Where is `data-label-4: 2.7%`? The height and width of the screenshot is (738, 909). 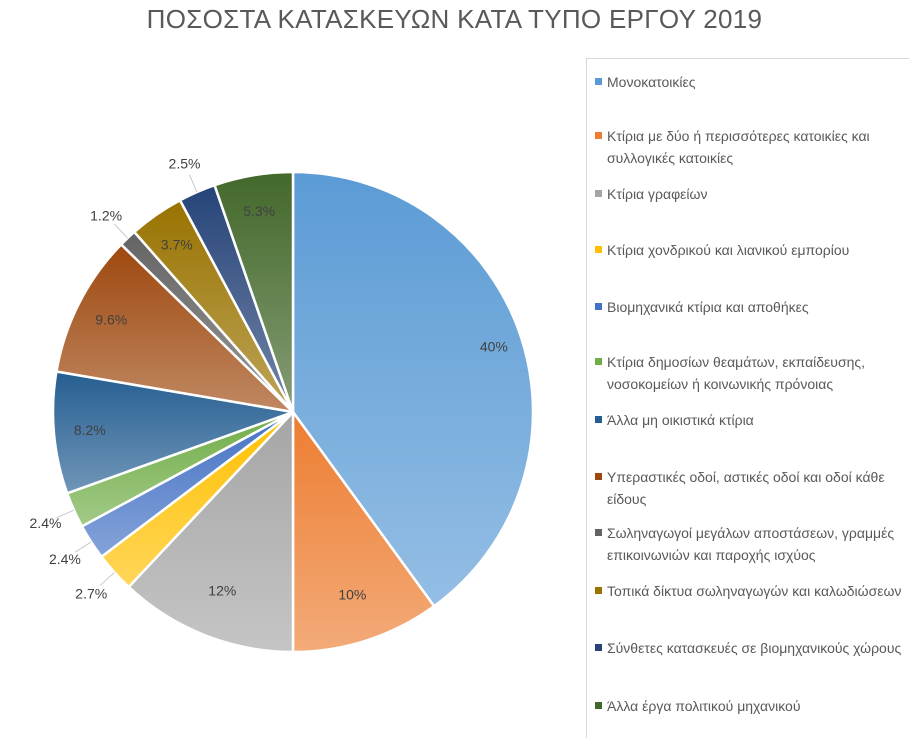 data-label-4: 2.7% is located at coordinates (91, 593).